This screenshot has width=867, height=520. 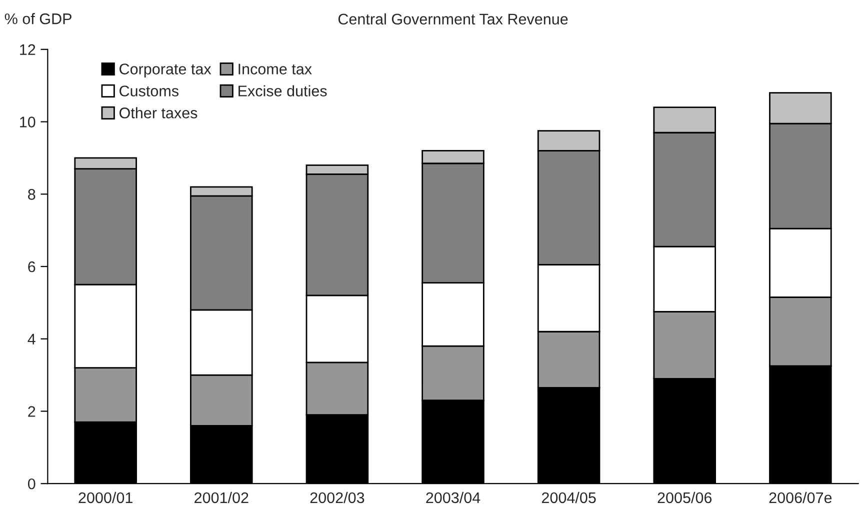 What do you see at coordinates (32, 411) in the screenshot?
I see `y-tick-label: 2` at bounding box center [32, 411].